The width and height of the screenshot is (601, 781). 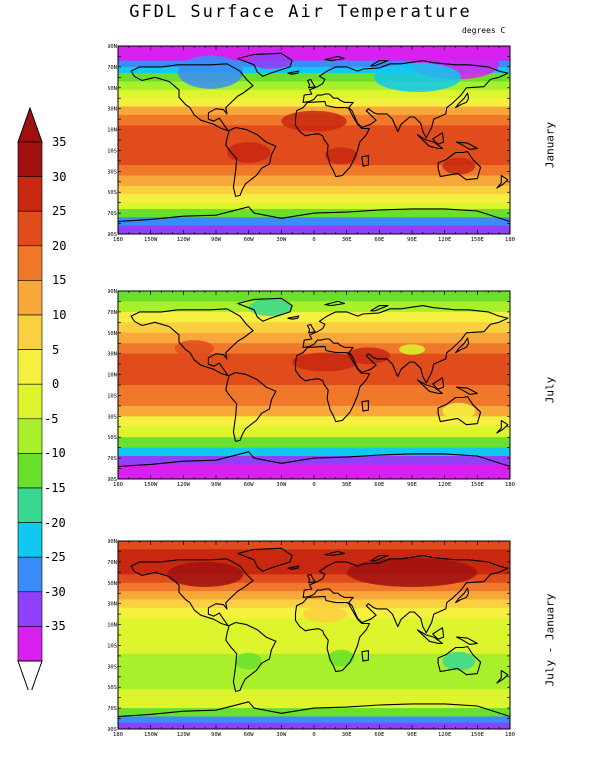 I want to click on lon-tick-label: 90E, so click(x=412, y=735).